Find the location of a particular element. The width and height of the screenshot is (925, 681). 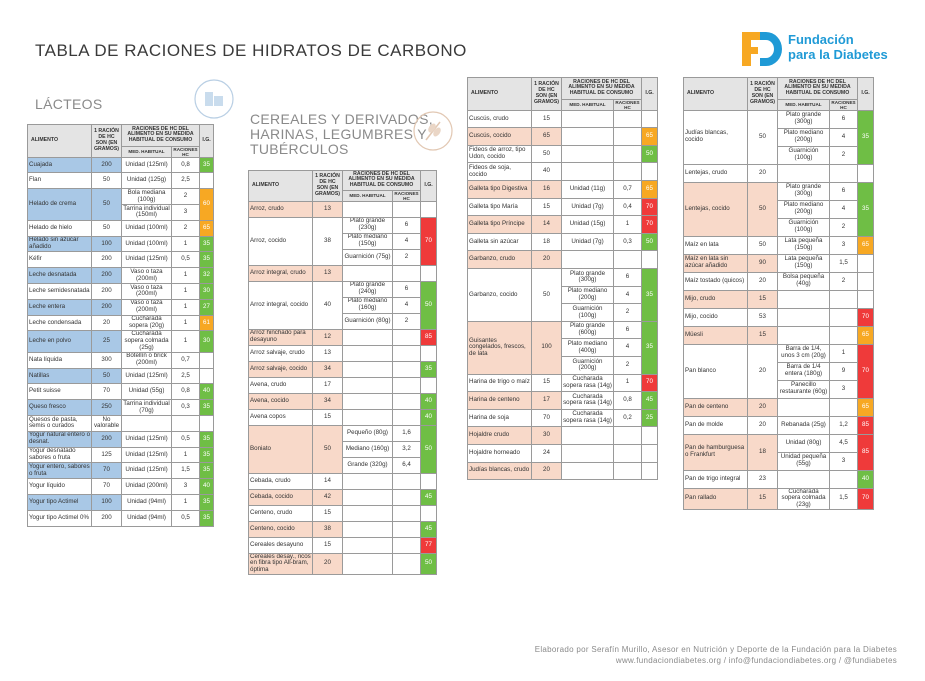

milk-icon is located at coordinates (214, 99).